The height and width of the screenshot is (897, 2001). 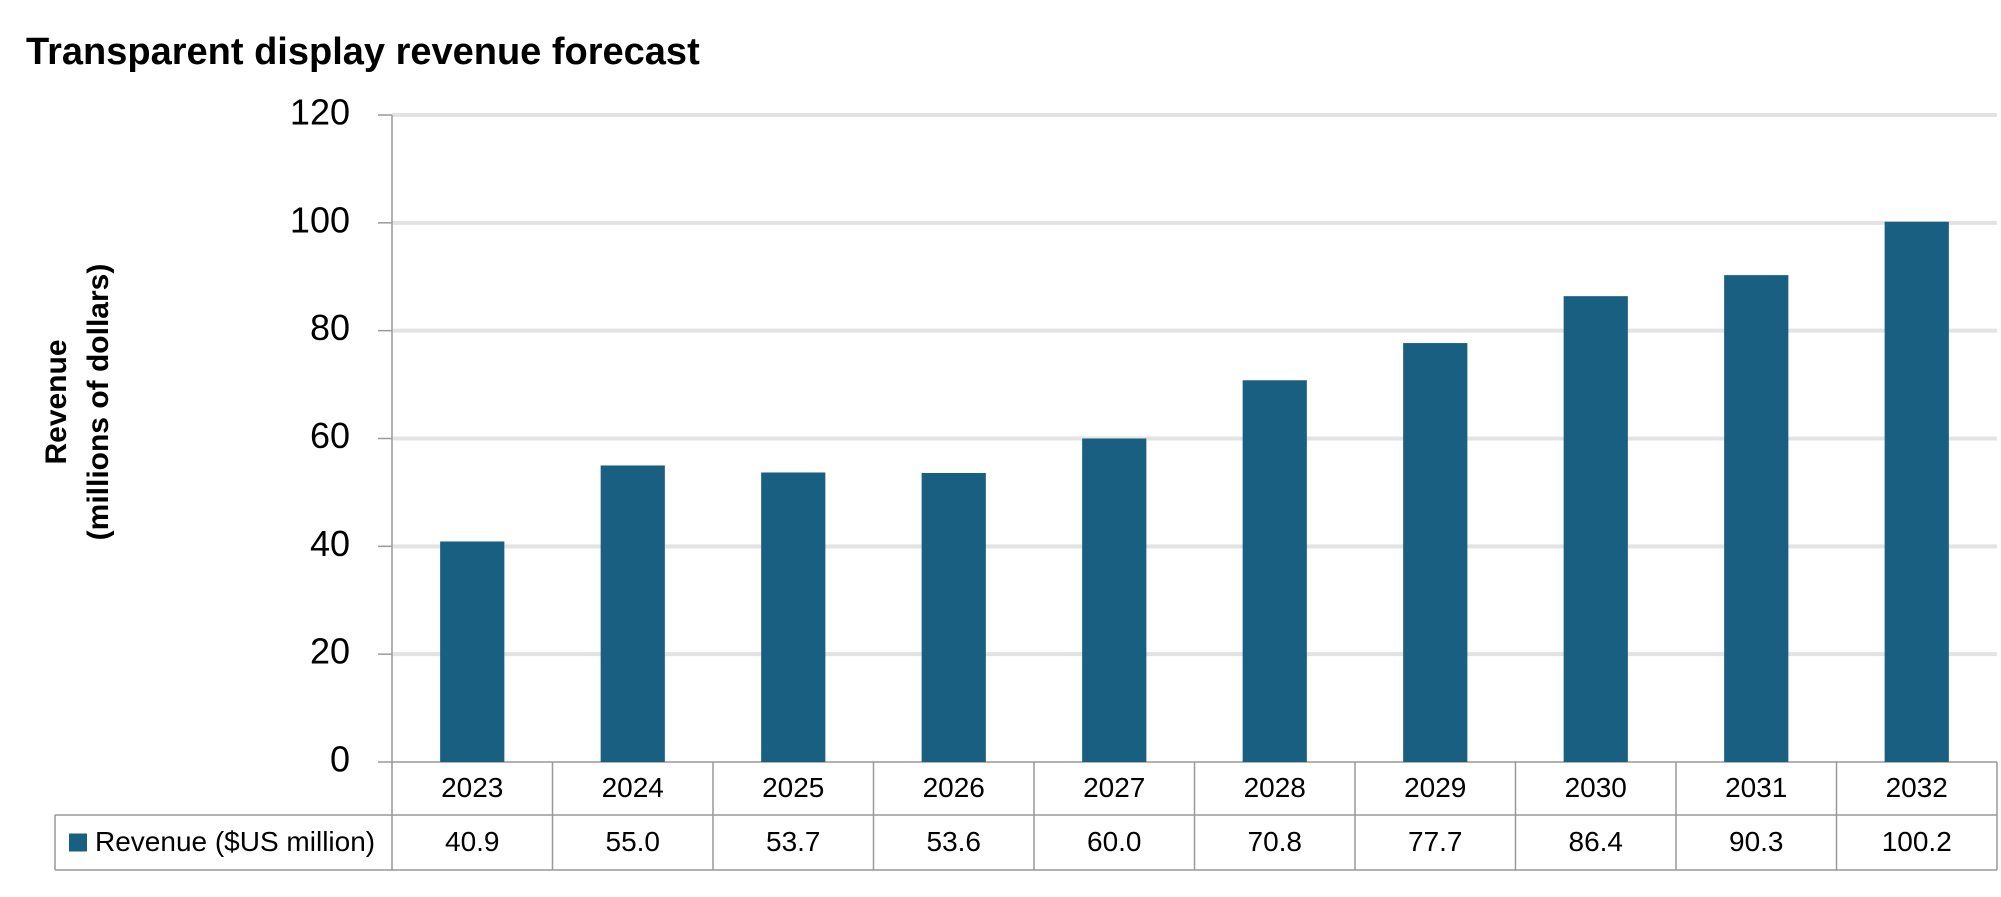 What do you see at coordinates (330, 327) in the screenshot?
I see `y-tick-label: 80` at bounding box center [330, 327].